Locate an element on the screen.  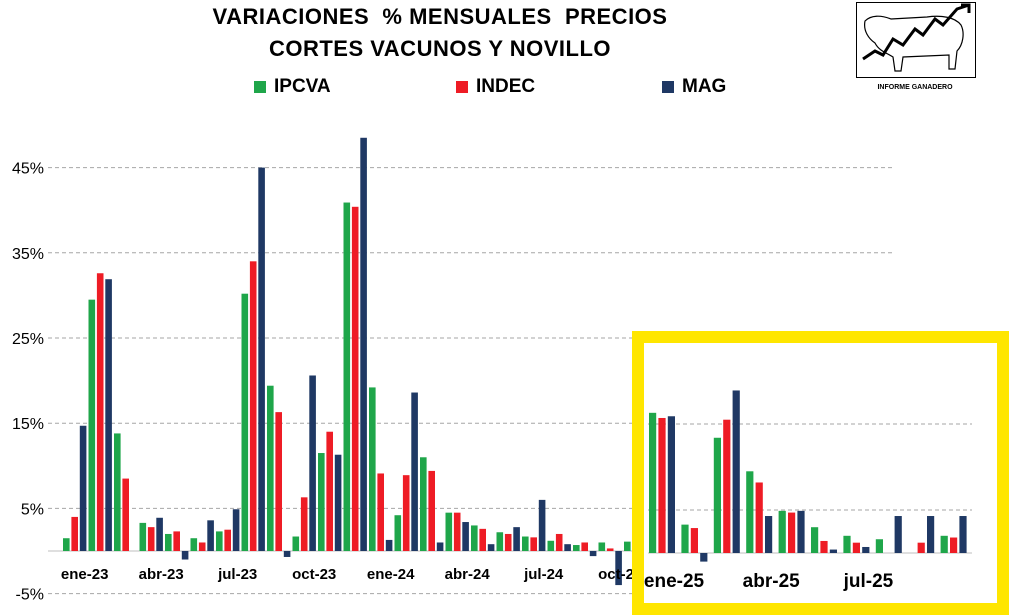
inset-x-tick-label: ene-25 is located at coordinates (674, 581).